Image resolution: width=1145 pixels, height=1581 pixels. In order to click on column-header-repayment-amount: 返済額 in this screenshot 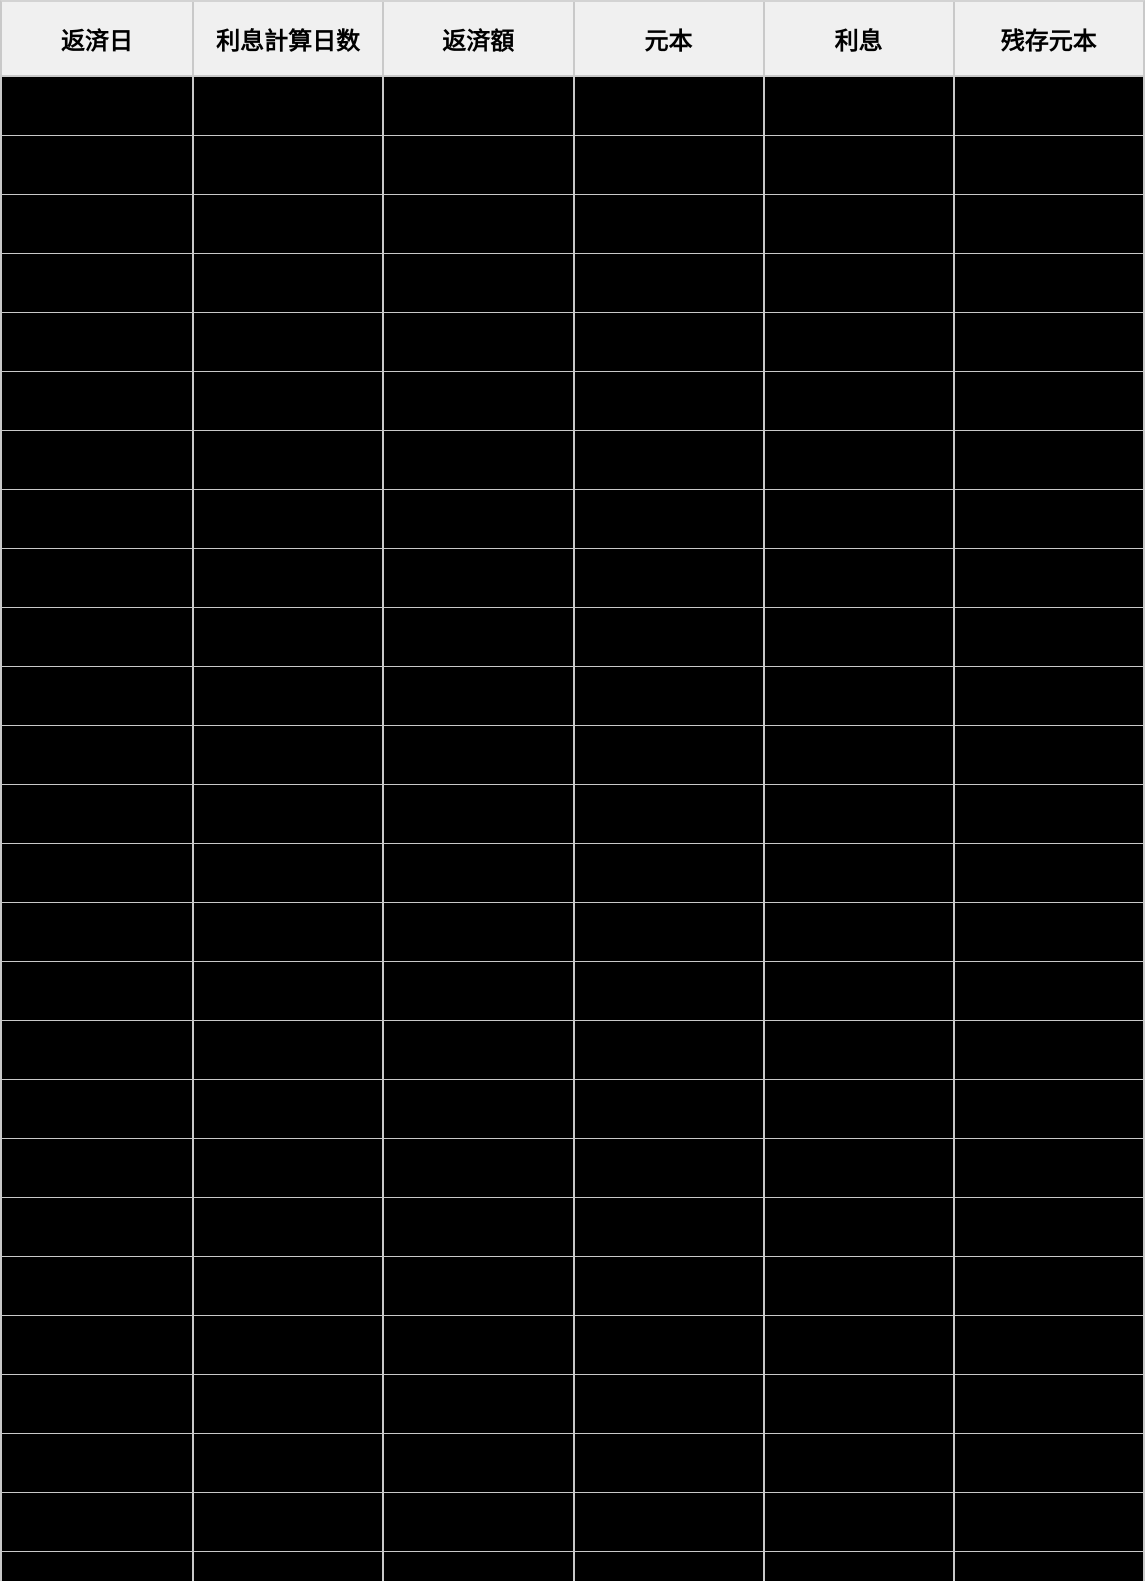, I will do `click(477, 38)`.